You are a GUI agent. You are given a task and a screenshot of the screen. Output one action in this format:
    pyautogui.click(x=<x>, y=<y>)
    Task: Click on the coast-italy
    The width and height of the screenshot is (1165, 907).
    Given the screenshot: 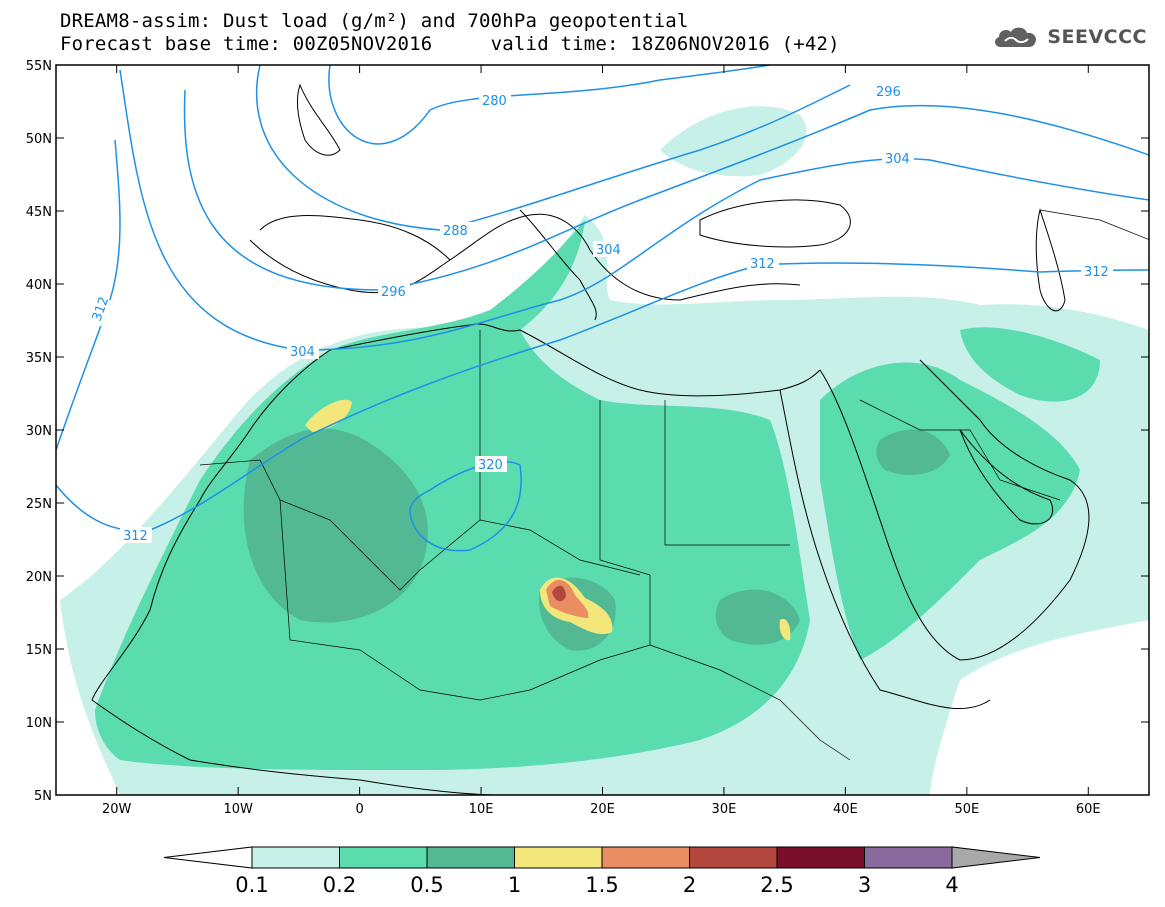 What is the action you would take?
    pyautogui.click(x=558, y=265)
    